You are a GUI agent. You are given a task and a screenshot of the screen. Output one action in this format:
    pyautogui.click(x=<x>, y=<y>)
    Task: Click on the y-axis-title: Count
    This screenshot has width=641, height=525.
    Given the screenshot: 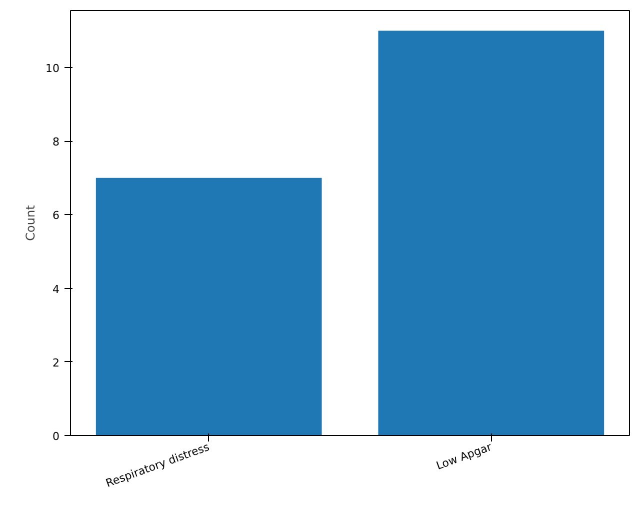 What is the action you would take?
    pyautogui.click(x=31, y=222)
    